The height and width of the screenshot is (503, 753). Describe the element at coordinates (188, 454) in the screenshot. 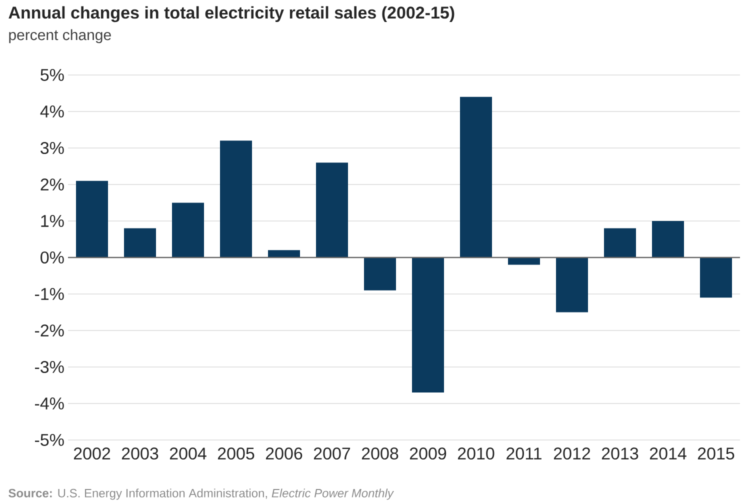

I see `x-tick-label: 2004` at that location.